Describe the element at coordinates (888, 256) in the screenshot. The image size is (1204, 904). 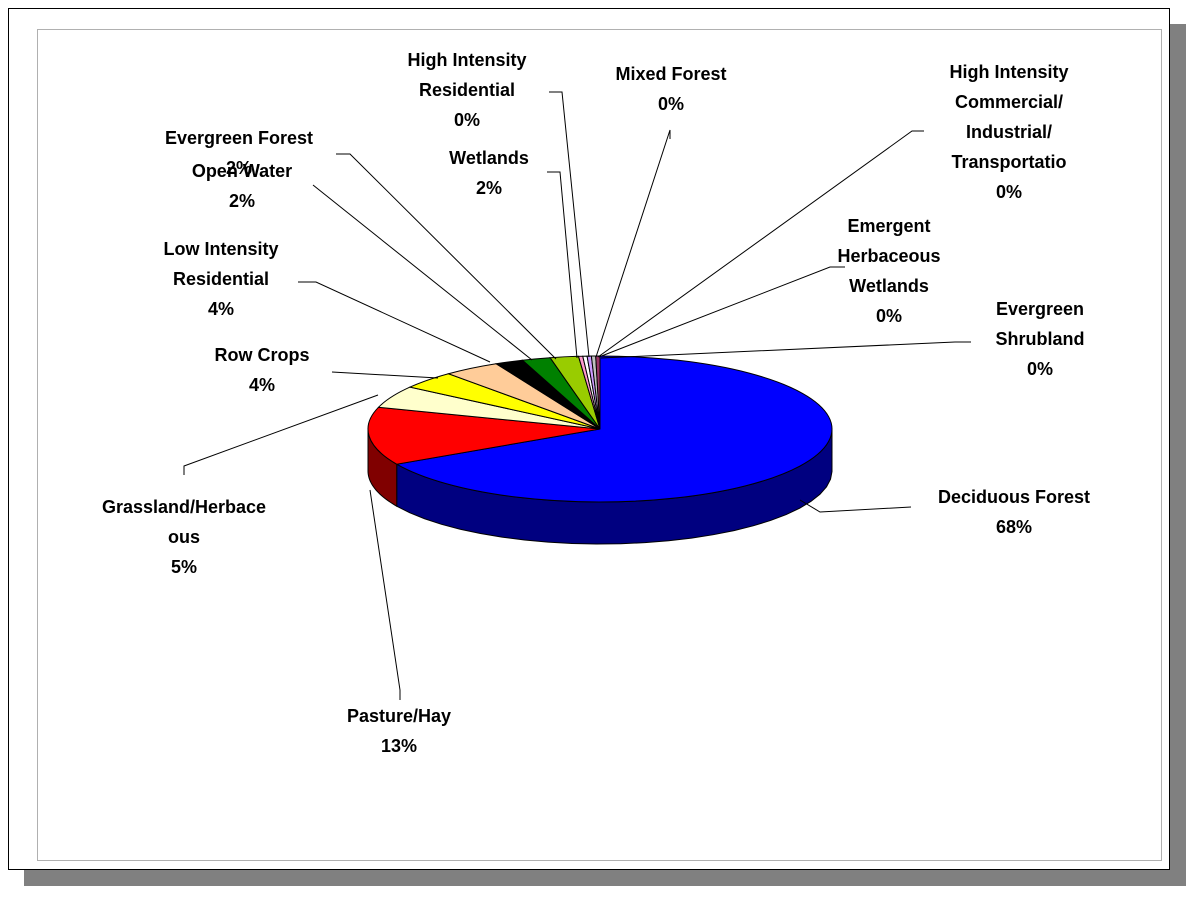
I see `slice-name-label: Herbaceous` at that location.